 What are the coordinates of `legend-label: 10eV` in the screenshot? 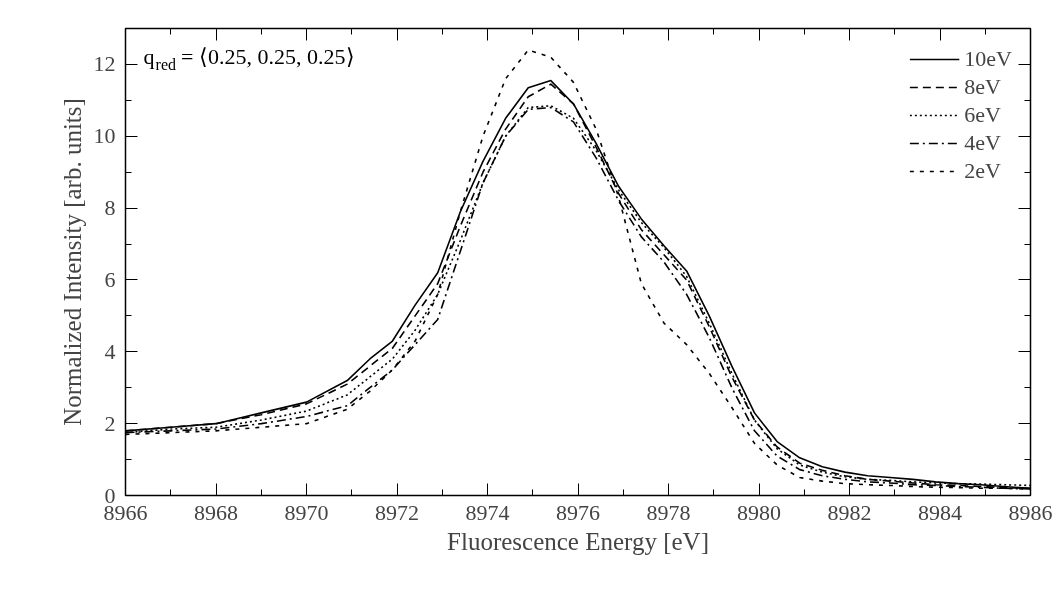 It's located at (988, 59).